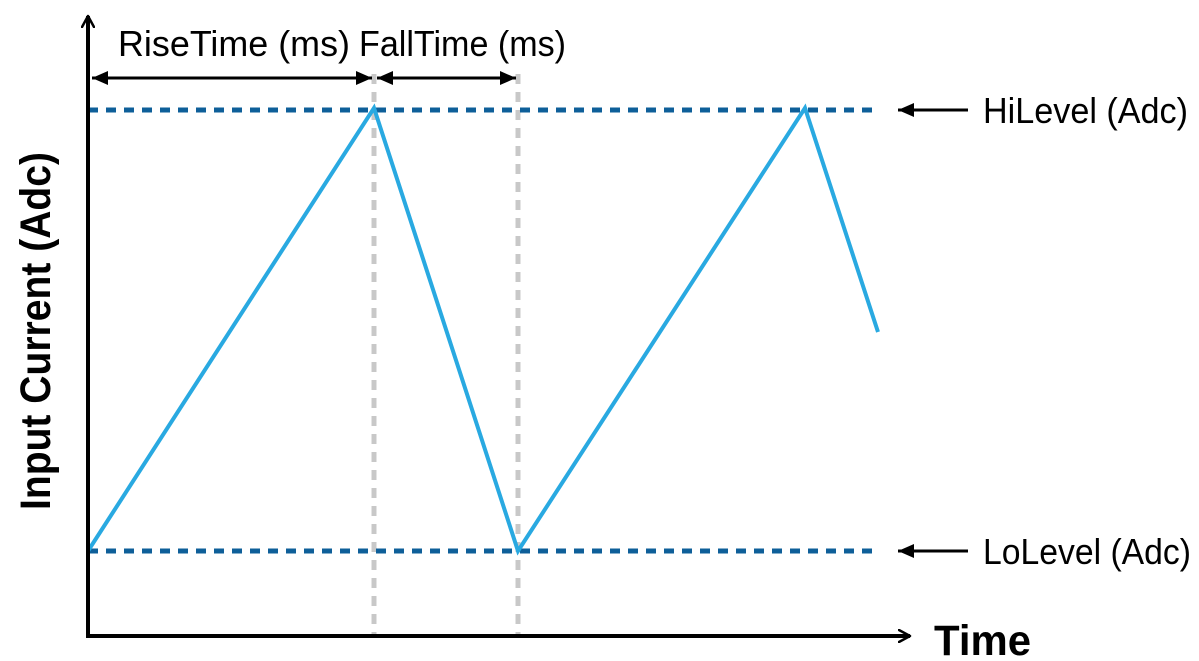  What do you see at coordinates (1087, 551) in the screenshot?
I see `lo-level-label: LoLevel (Adc)` at bounding box center [1087, 551].